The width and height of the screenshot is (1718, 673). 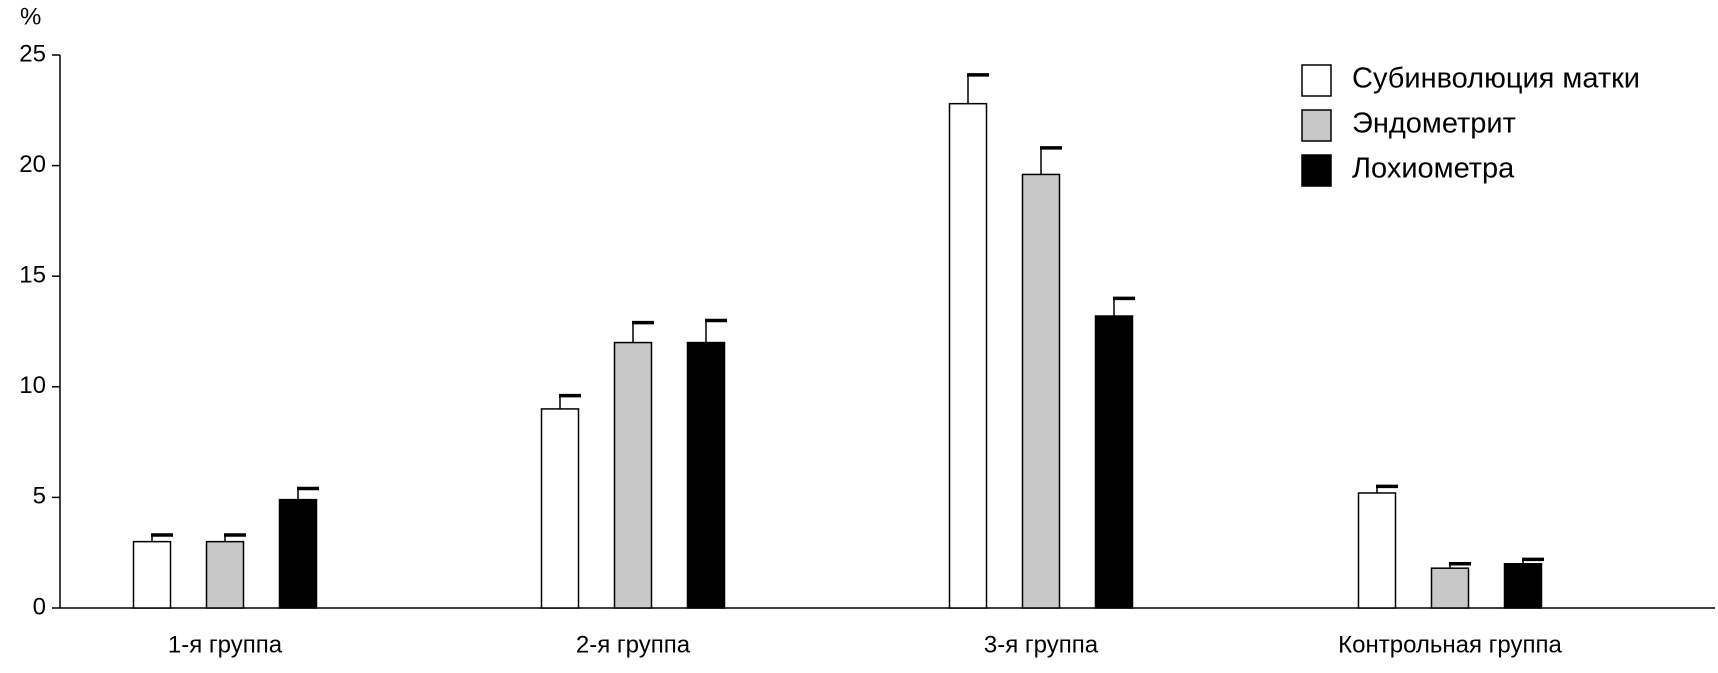 I want to click on x-tick-label: 2-я группа, so click(x=633, y=644).